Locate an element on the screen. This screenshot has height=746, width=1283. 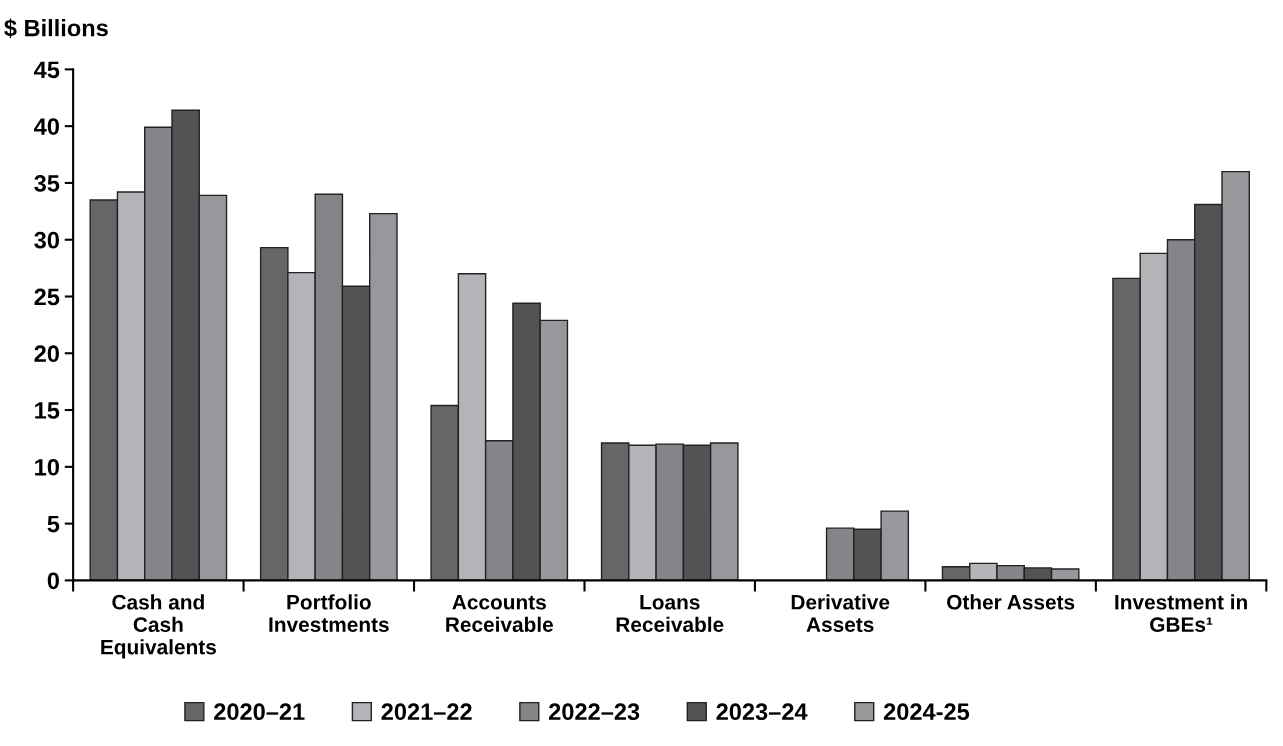
x-tick-label: Portfolio Investments is located at coordinates (329, 613).